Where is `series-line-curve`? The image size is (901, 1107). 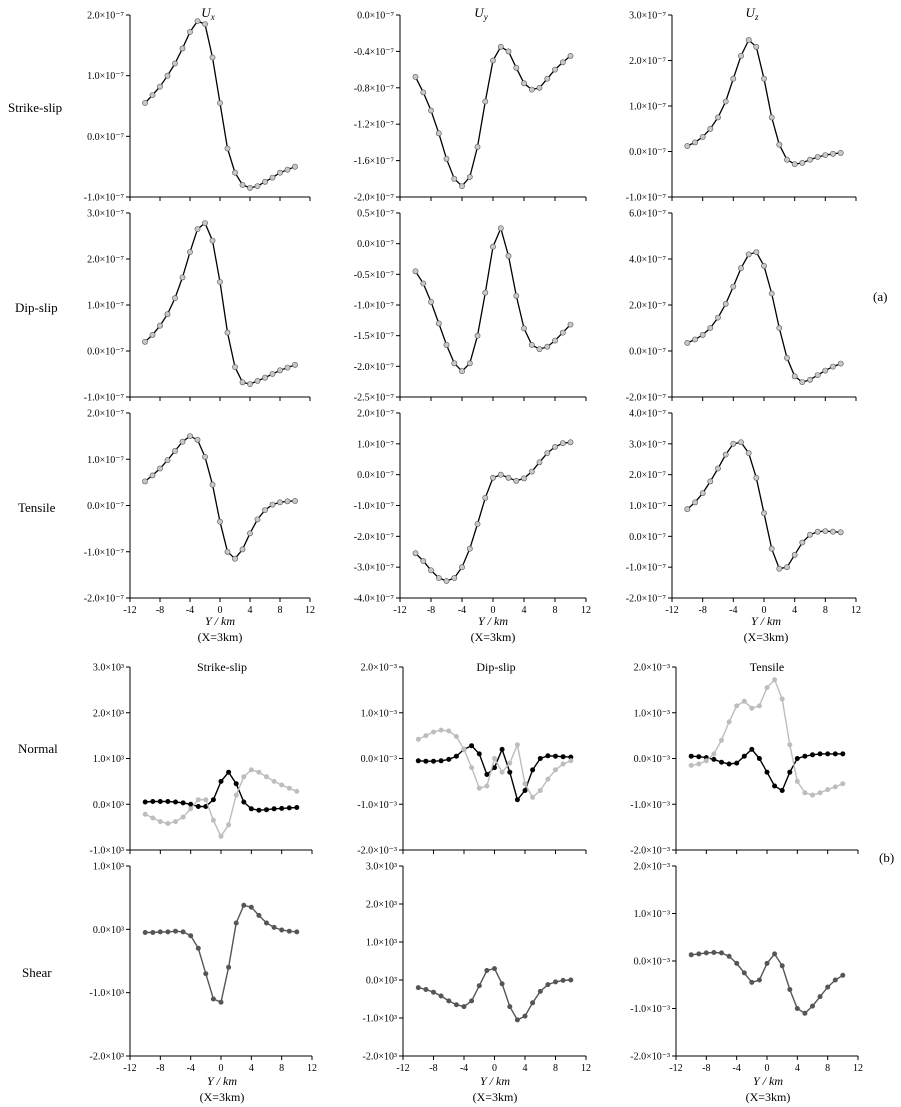
series-line-curve is located at coordinates (220, 497).